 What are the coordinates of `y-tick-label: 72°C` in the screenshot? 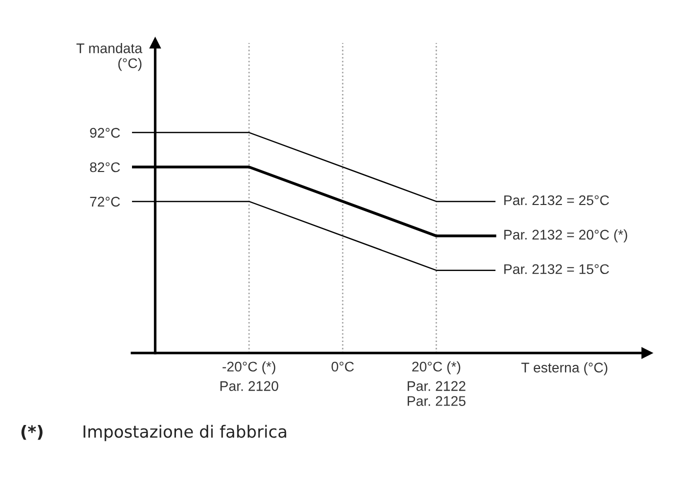 It's located at (105, 201).